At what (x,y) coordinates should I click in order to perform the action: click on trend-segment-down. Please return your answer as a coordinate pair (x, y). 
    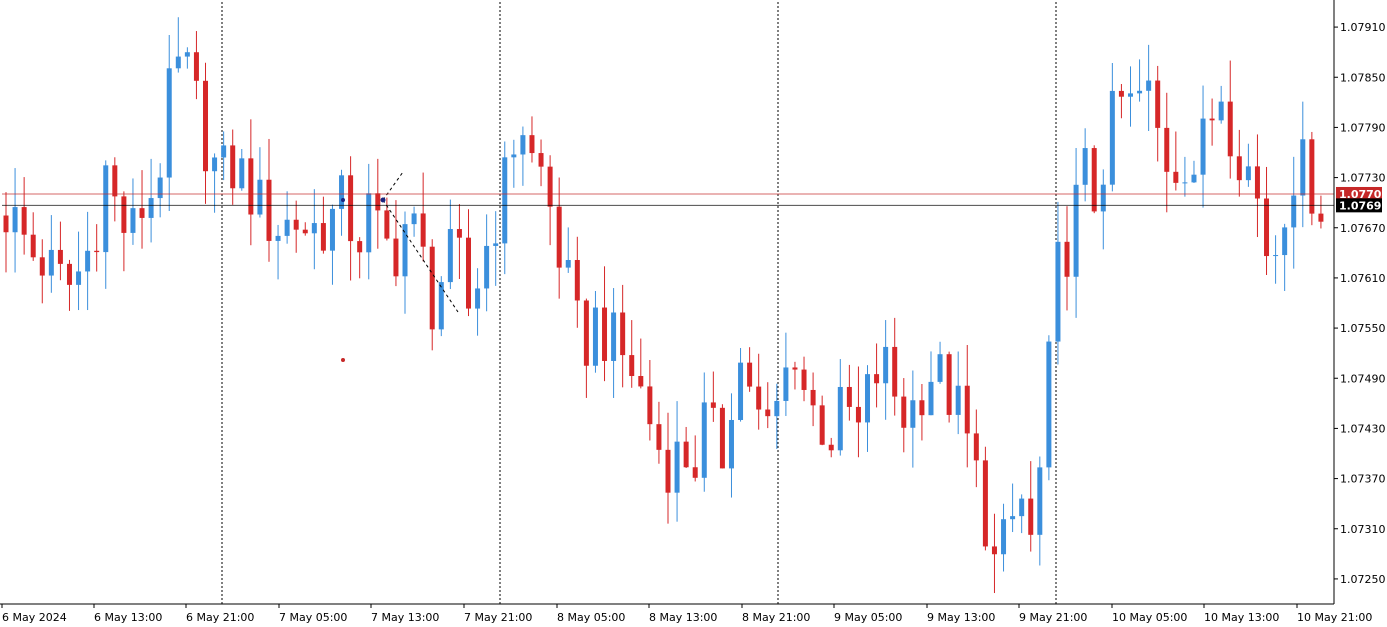
    Looking at the image, I should click on (420, 256).